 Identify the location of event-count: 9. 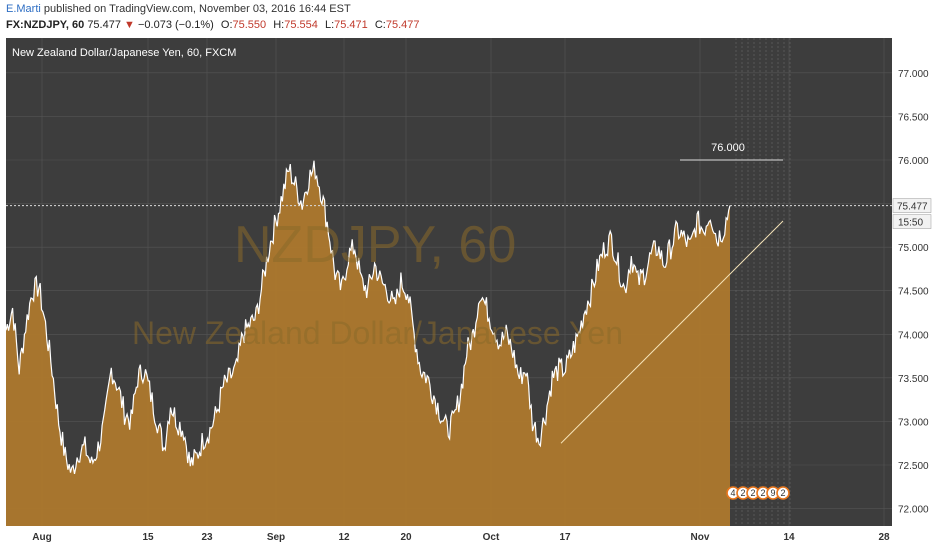
(772, 493).